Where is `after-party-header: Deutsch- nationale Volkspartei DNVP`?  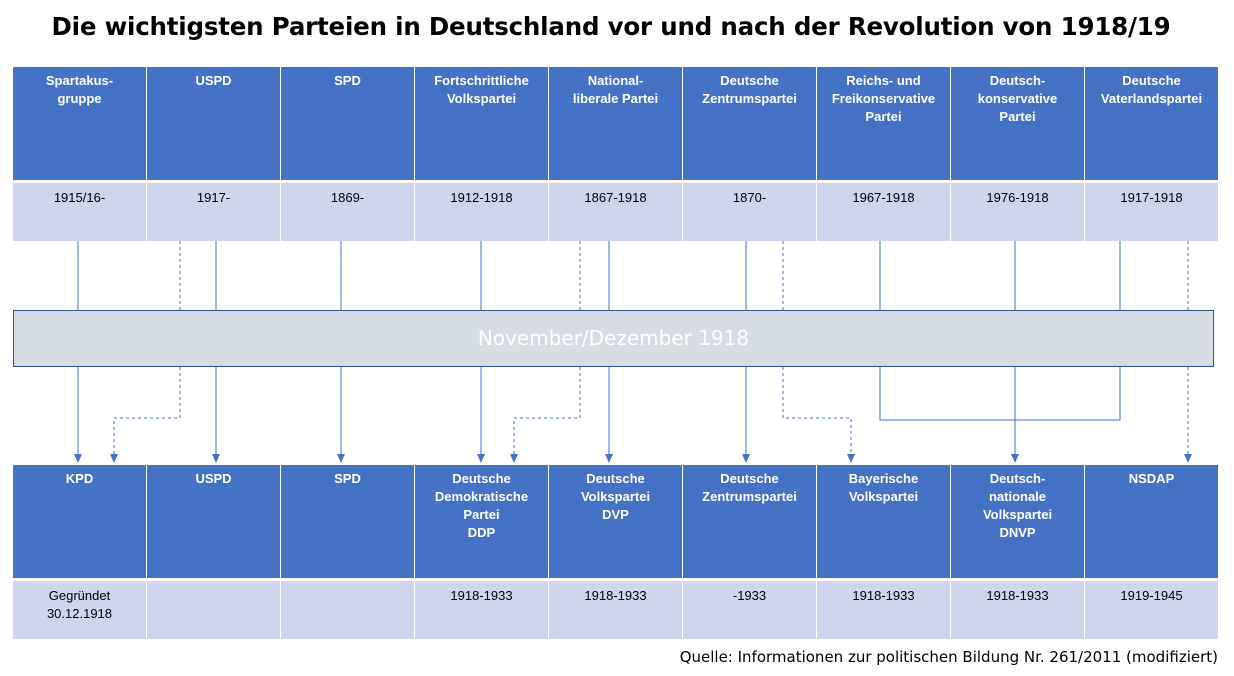 after-party-header: Deutsch- nationale Volkspartei DNVP is located at coordinates (1017, 521).